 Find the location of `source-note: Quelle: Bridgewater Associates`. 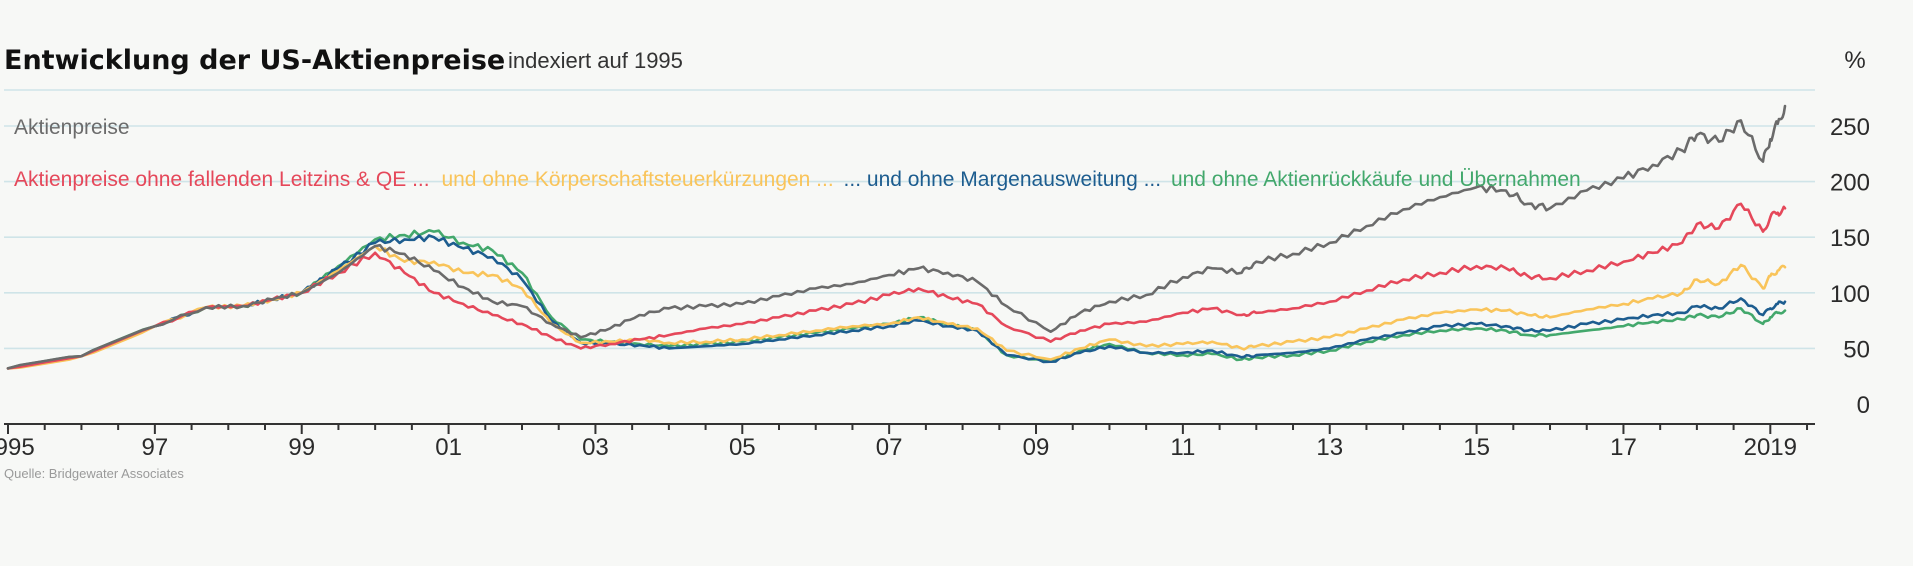

source-note: Quelle: Bridgewater Associates is located at coordinates (94, 473).